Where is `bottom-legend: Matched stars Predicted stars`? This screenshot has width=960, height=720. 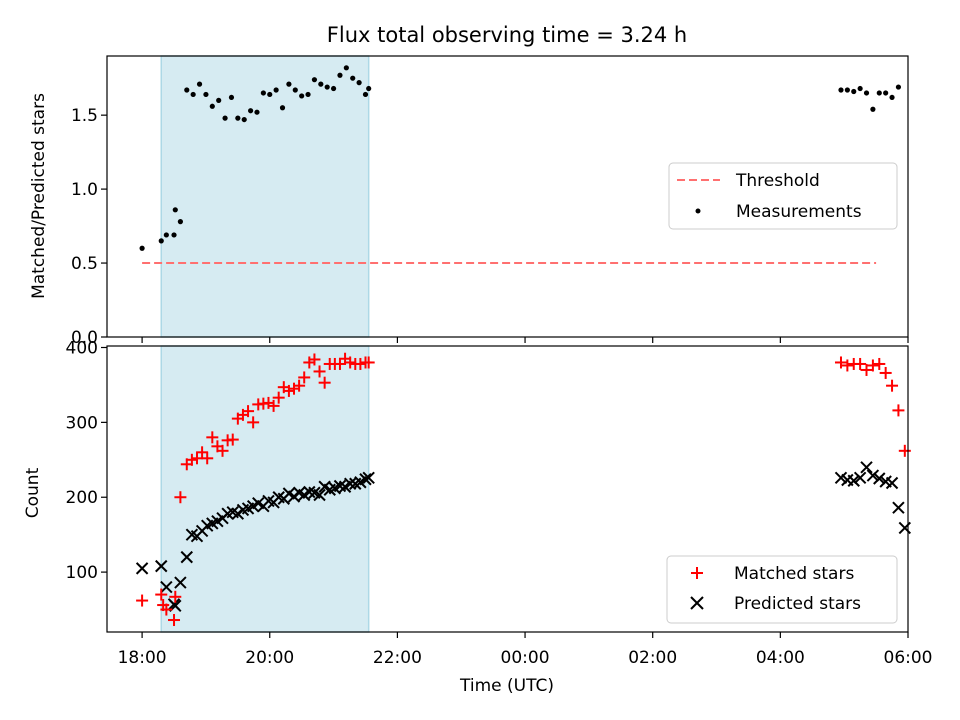 bottom-legend: Matched stars Predicted stars is located at coordinates (782, 589).